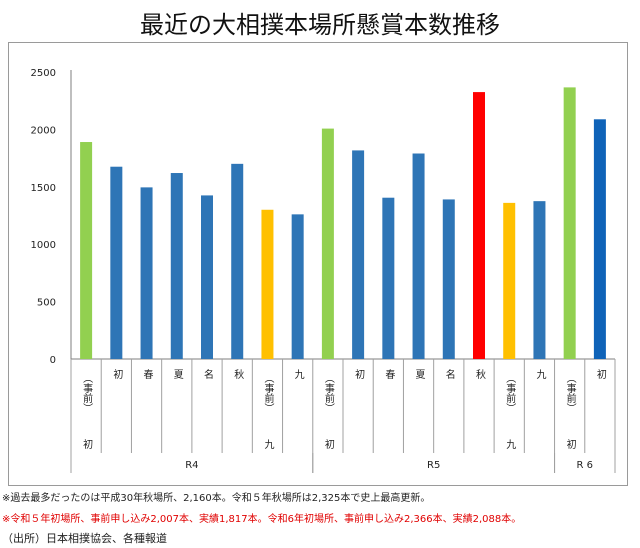  What do you see at coordinates (43, 130) in the screenshot?
I see `y-tick-label: 2000` at bounding box center [43, 130].